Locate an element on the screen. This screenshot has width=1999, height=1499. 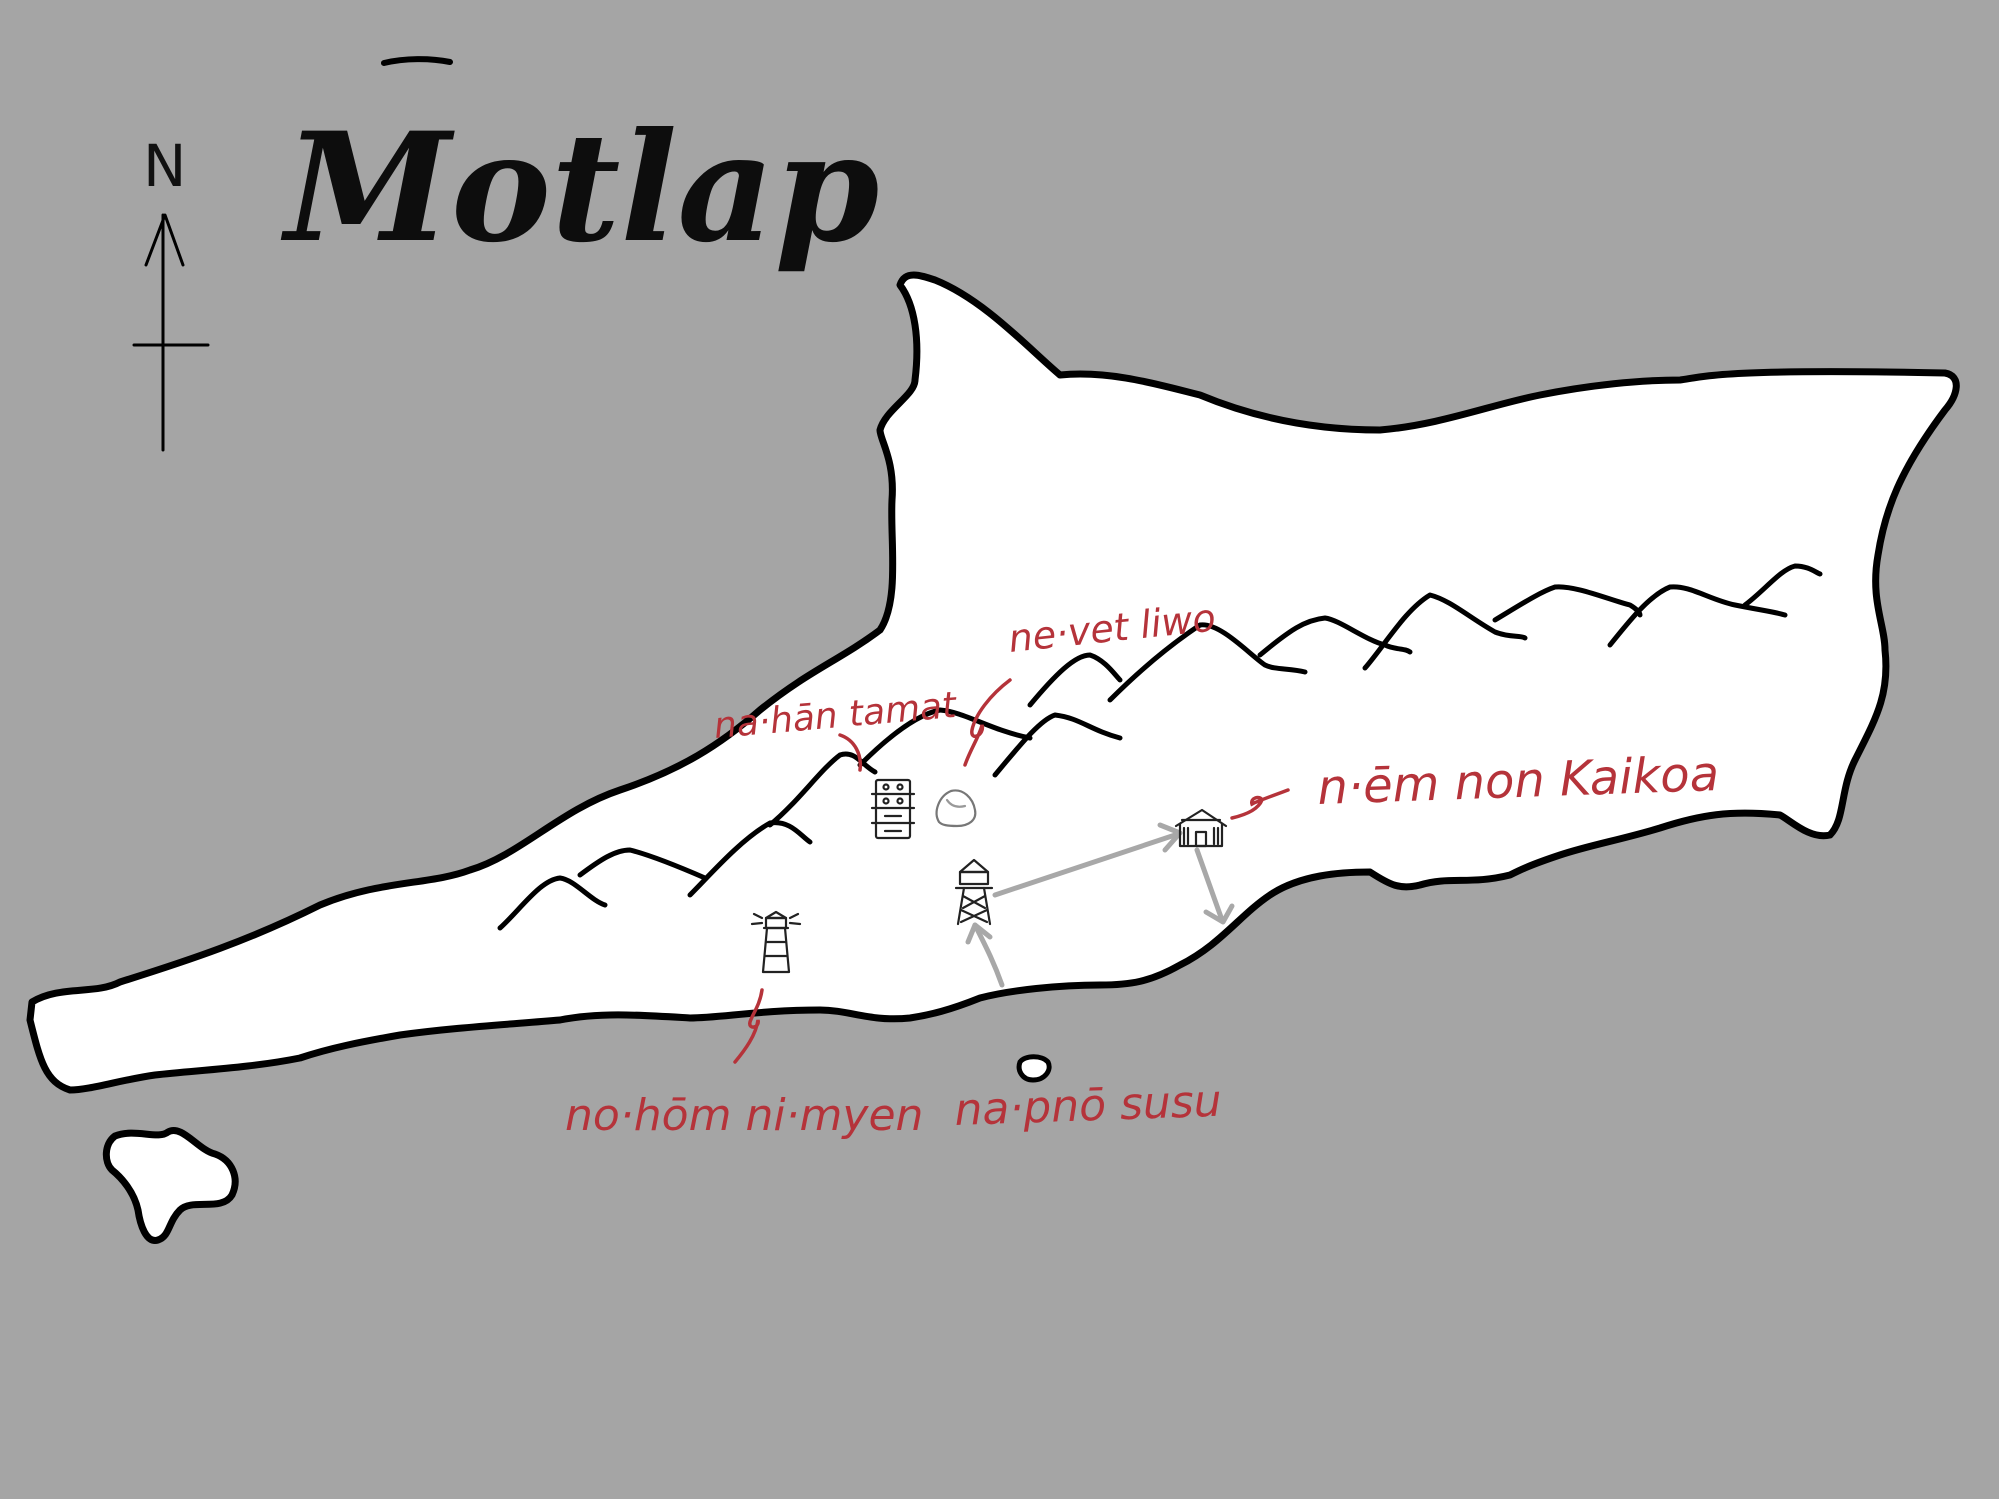
map-title: Motlap is located at coordinates (579, 188).